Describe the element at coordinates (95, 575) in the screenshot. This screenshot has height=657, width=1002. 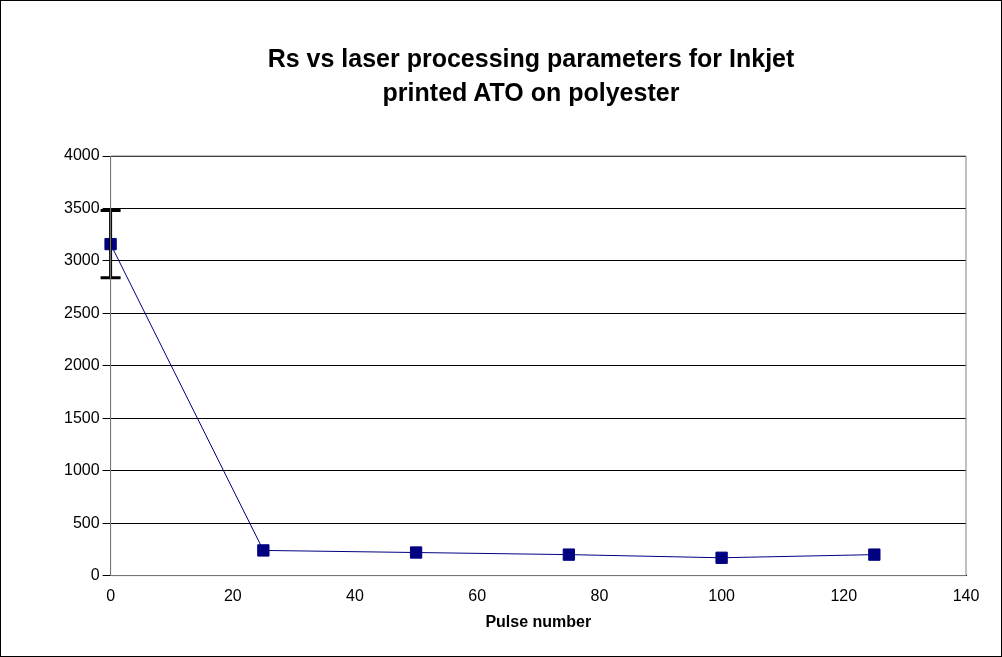
I see `y-tick-label: 0` at that location.